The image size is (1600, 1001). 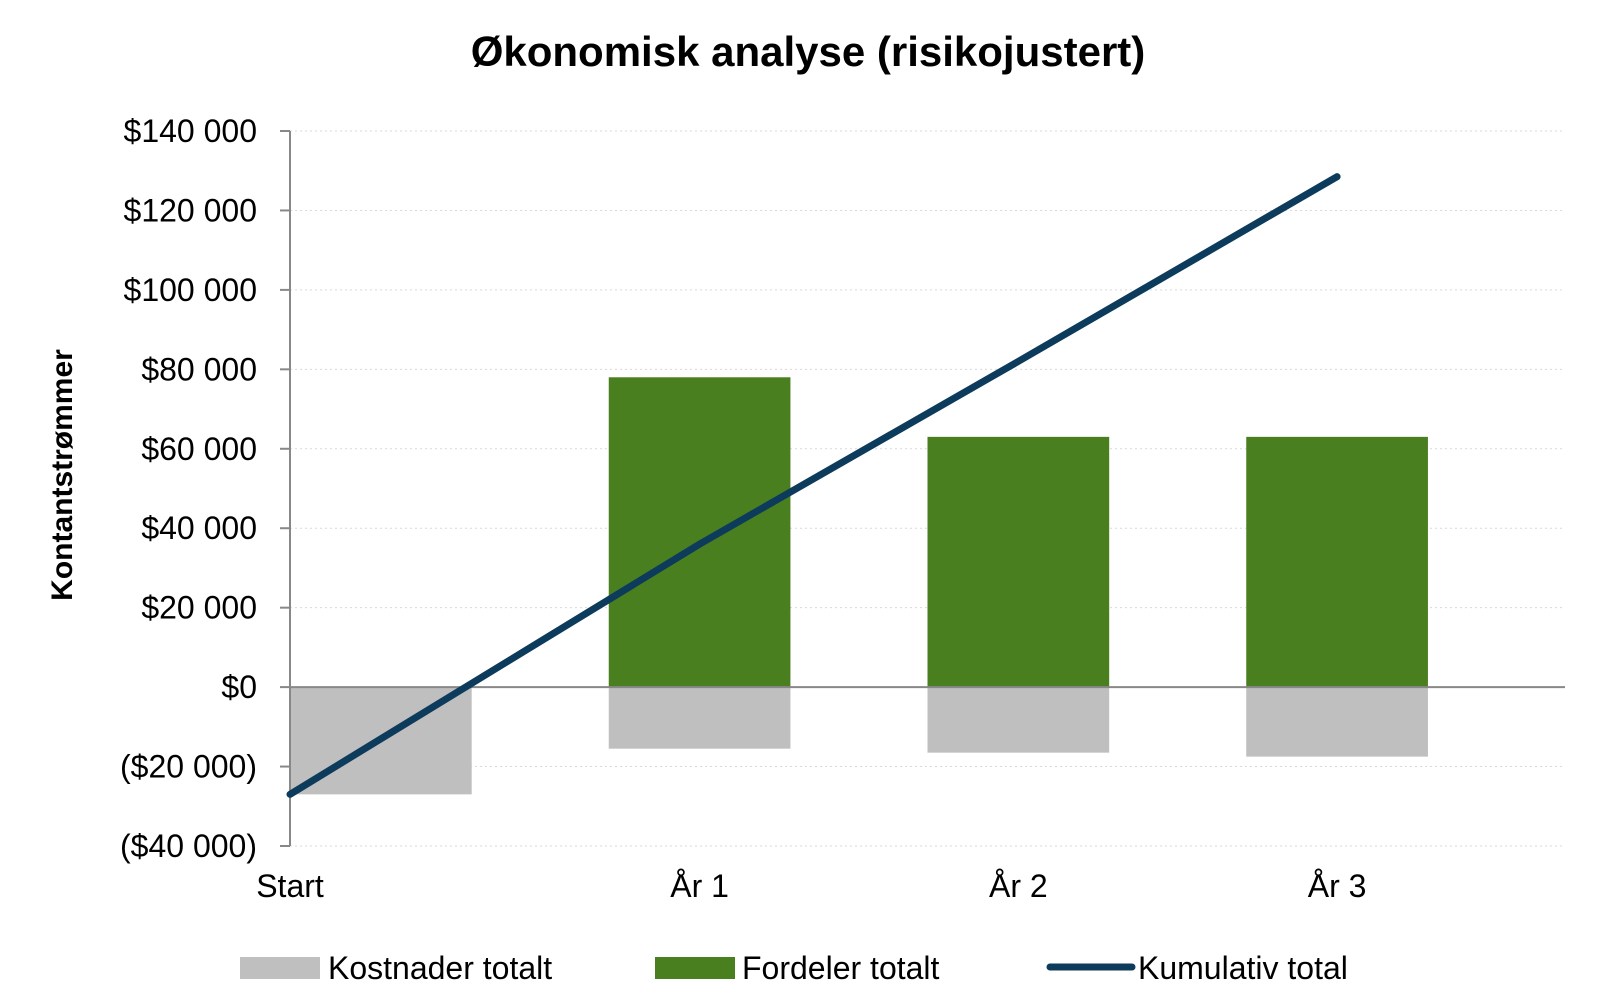 I want to click on x-tick-label: Start, so click(x=290, y=886).